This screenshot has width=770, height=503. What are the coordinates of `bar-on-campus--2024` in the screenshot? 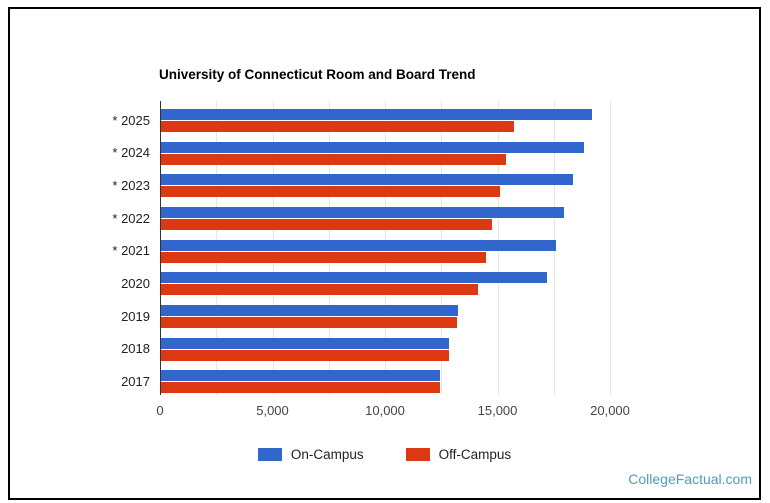 It's located at (372, 147).